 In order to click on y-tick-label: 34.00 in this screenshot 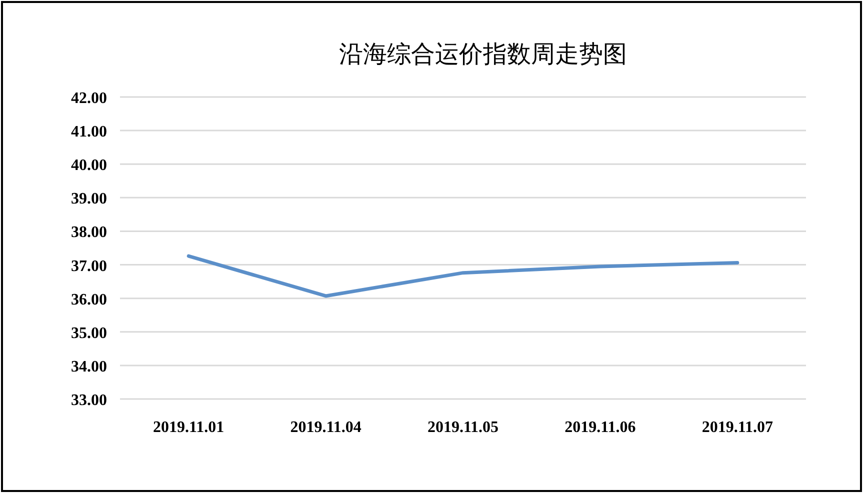, I will do `click(89, 367)`.